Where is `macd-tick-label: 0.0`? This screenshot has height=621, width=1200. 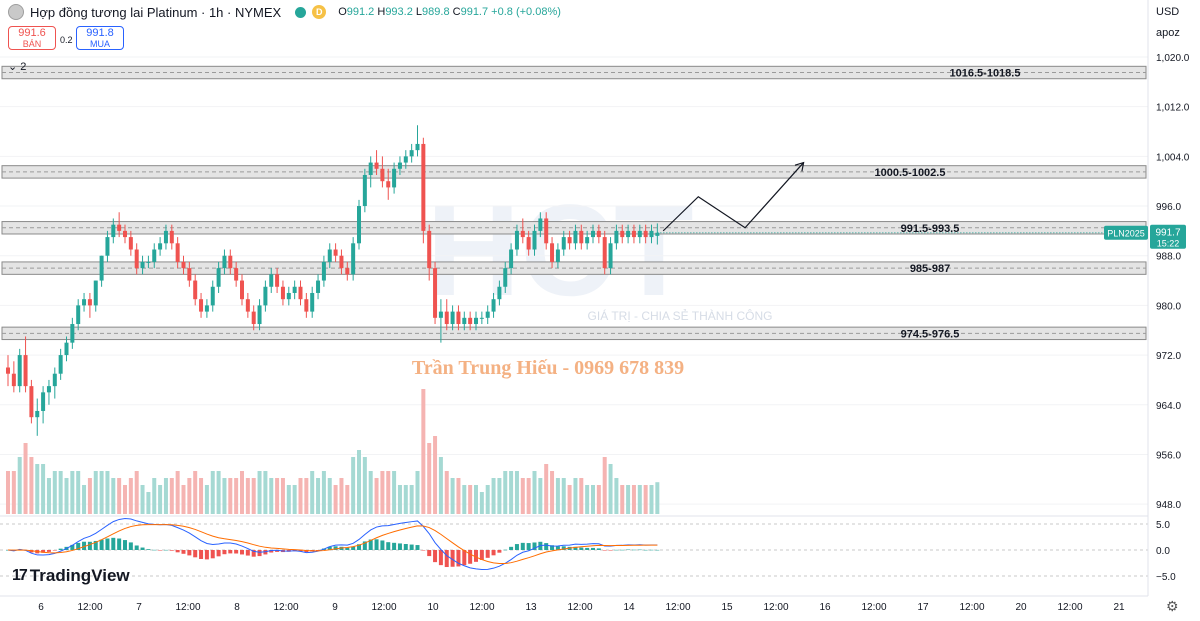 macd-tick-label: 0.0 is located at coordinates (1163, 551).